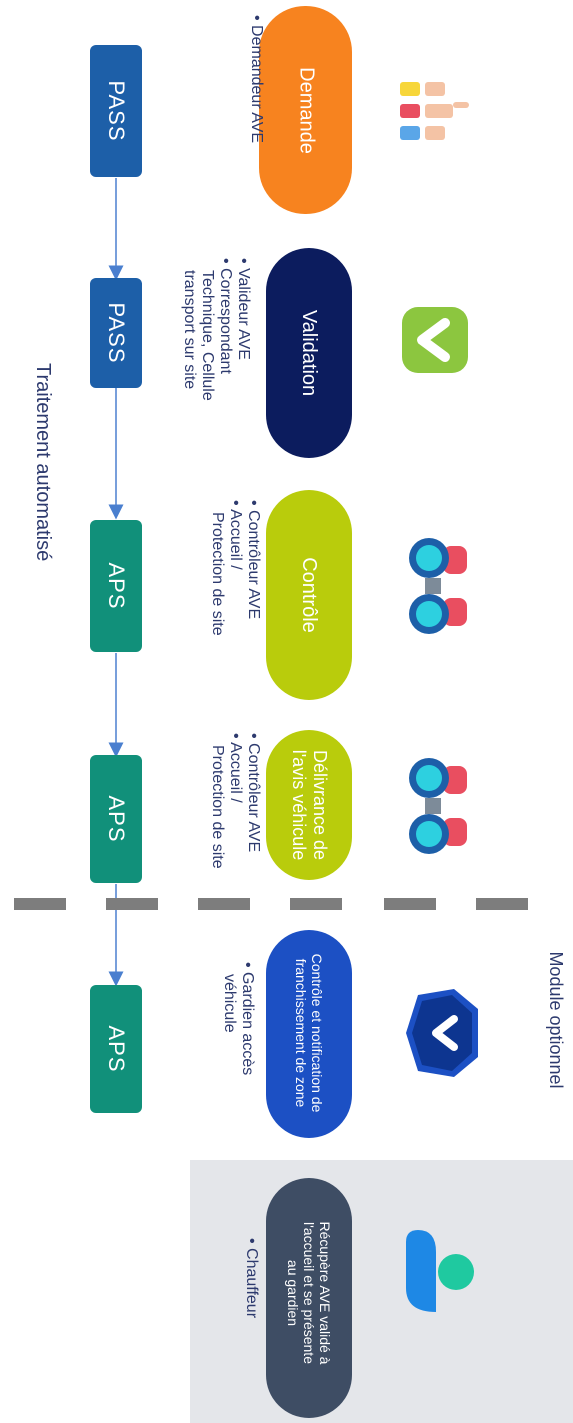 The width and height of the screenshot is (573, 1423). Describe the element at coordinates (249, 1293) in the screenshot. I see `stage-recupere-roles: Chauffeur` at that location.